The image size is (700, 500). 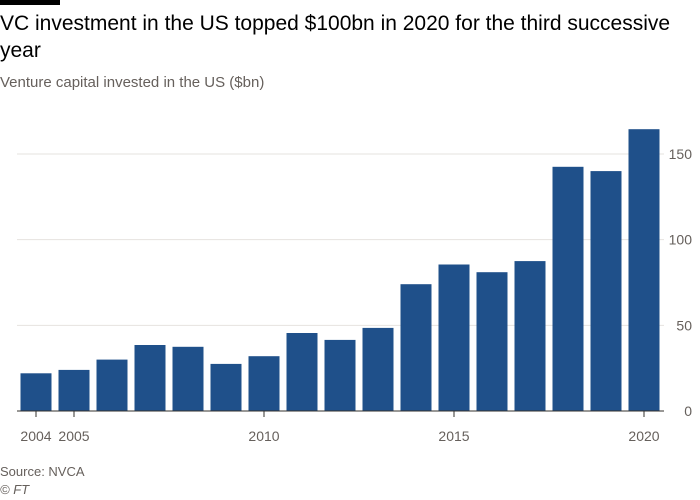 I want to click on y-tick-label: 150, so click(x=681, y=154).